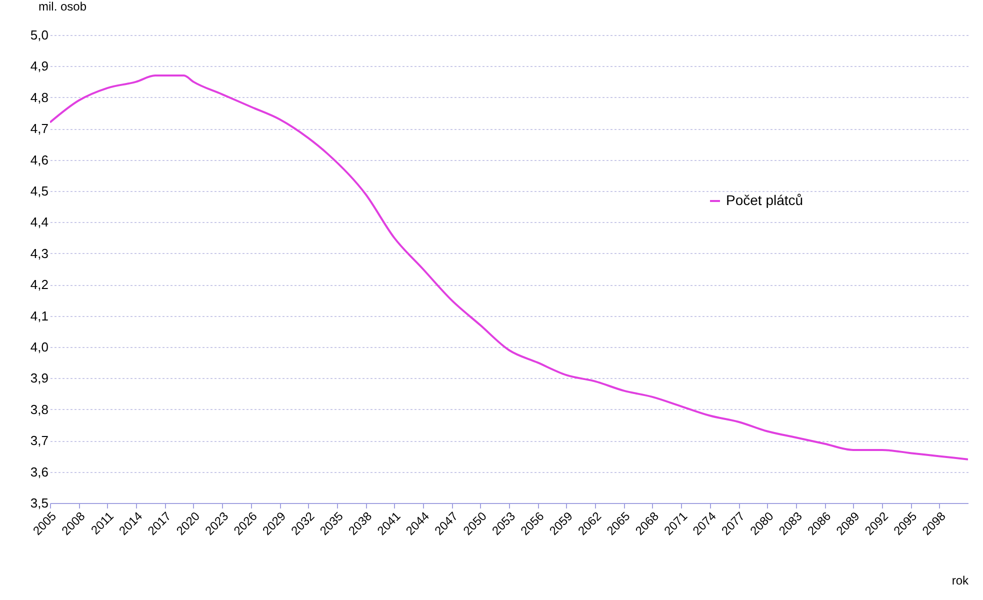  What do you see at coordinates (39, 347) in the screenshot?
I see `y-tick-label: 4,0` at bounding box center [39, 347].